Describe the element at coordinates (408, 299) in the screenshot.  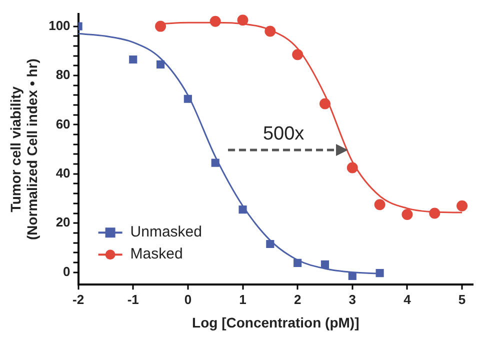
I see `x-tick-label: 4` at that location.